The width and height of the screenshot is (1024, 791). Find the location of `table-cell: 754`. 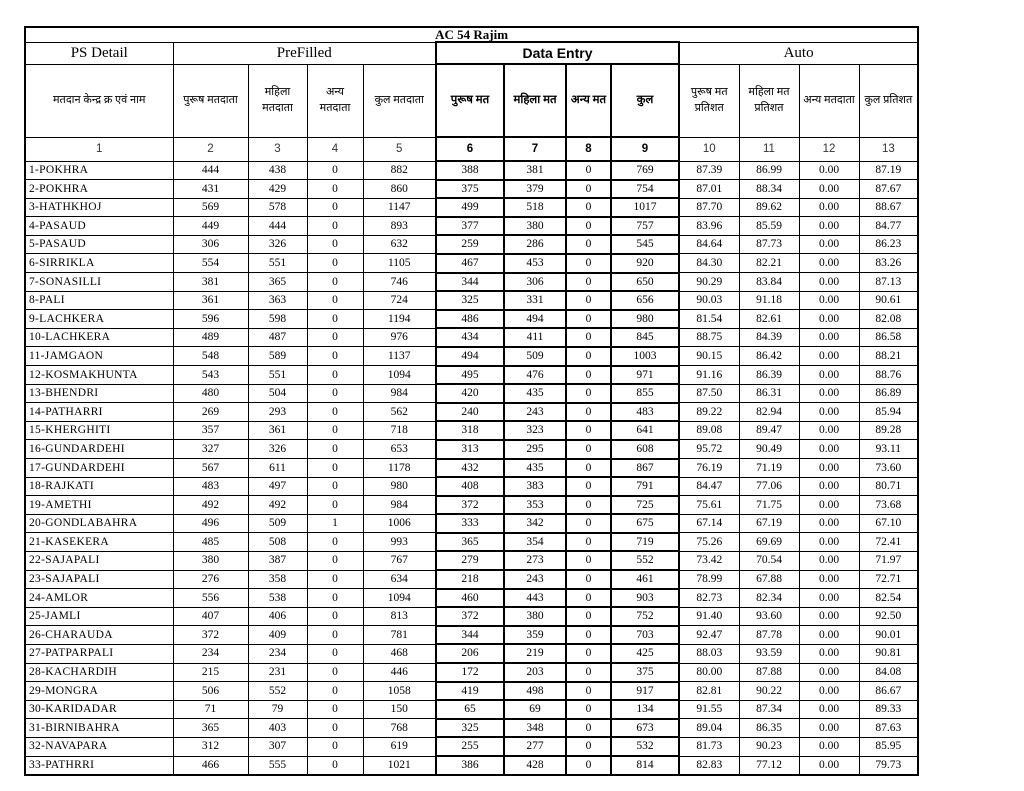

table-cell: 754 is located at coordinates (645, 189).